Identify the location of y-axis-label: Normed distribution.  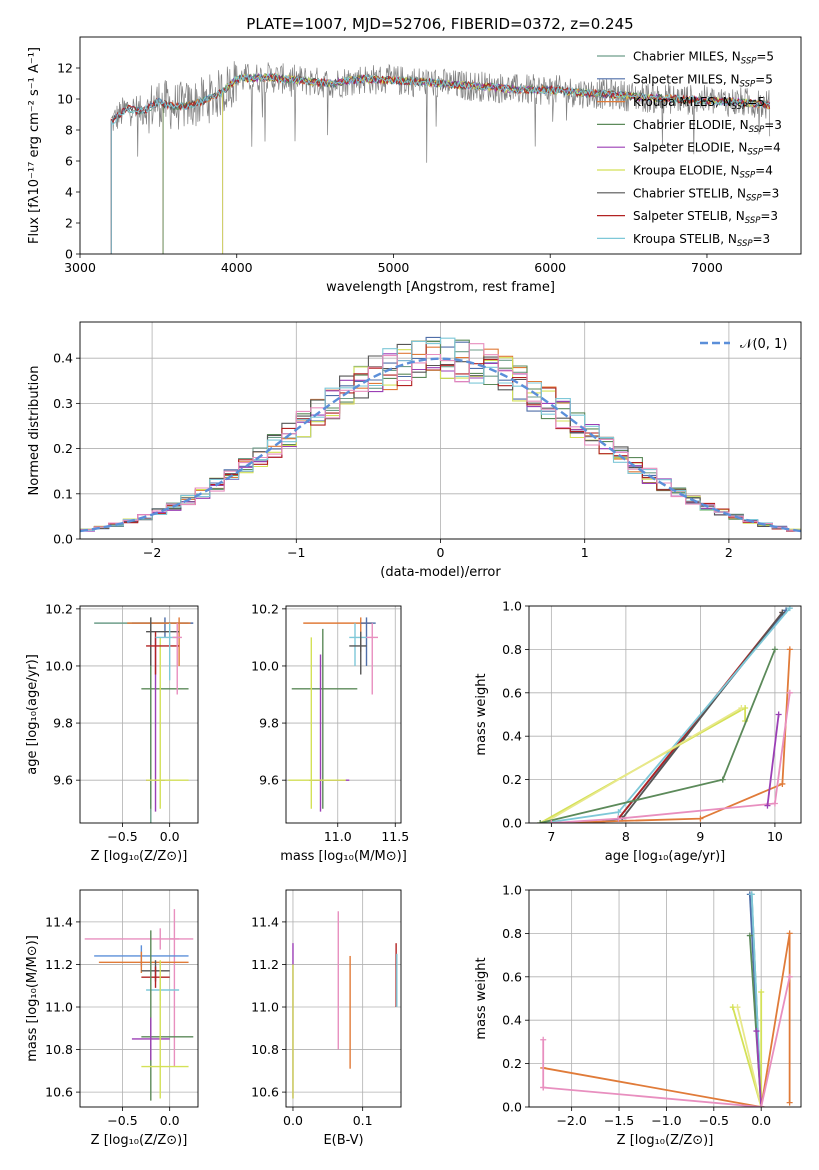
(34, 431).